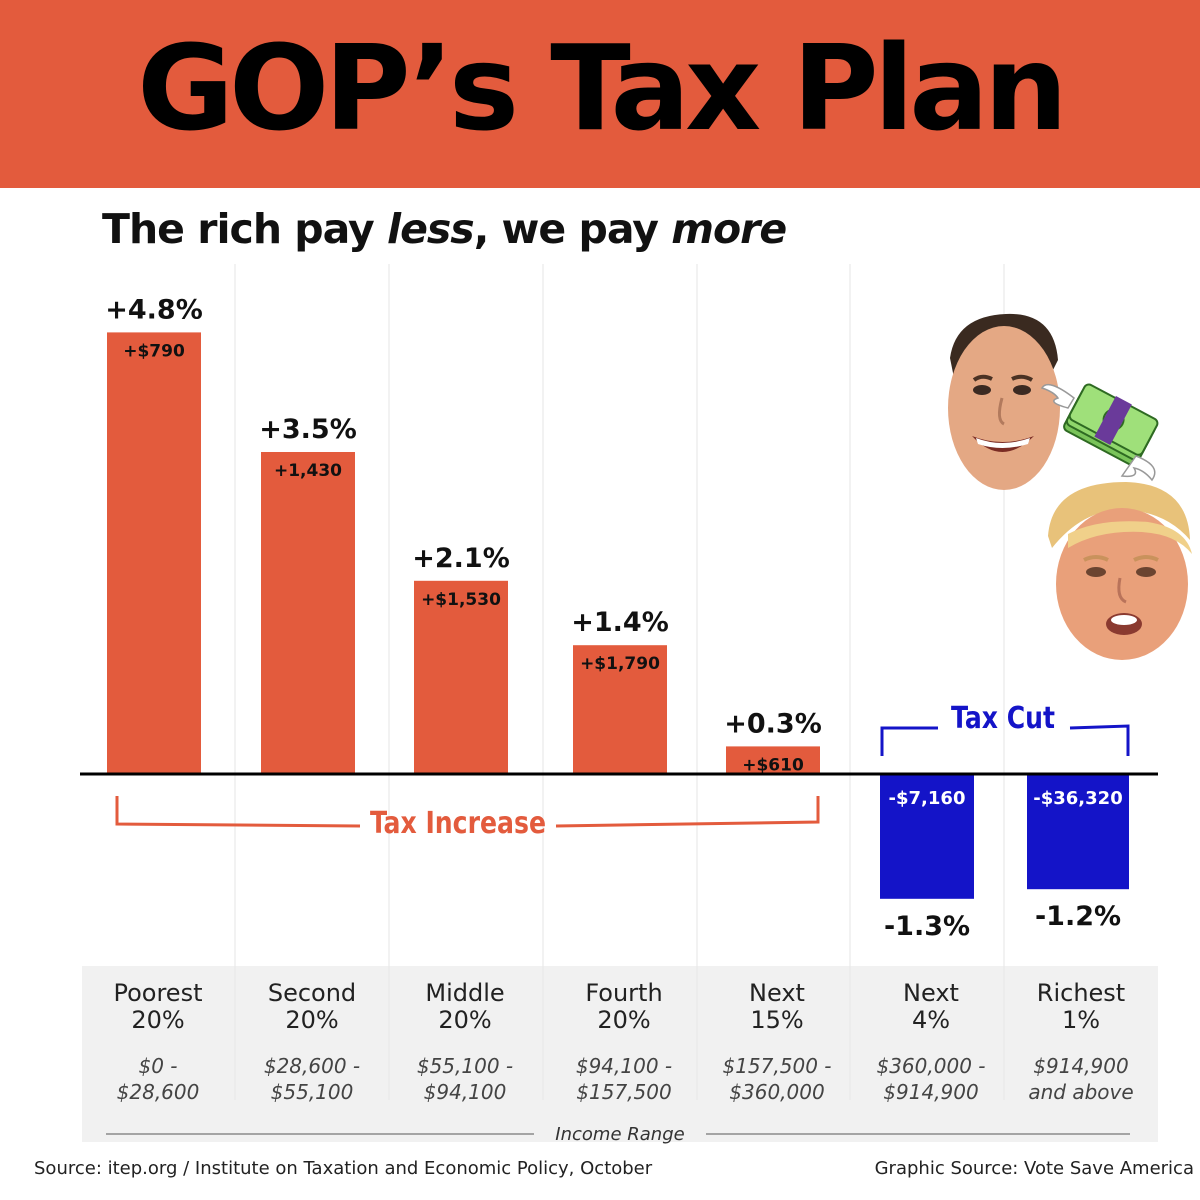 This screenshot has width=1200, height=1200. I want to click on percent-label: -1.2%, so click(1078, 916).